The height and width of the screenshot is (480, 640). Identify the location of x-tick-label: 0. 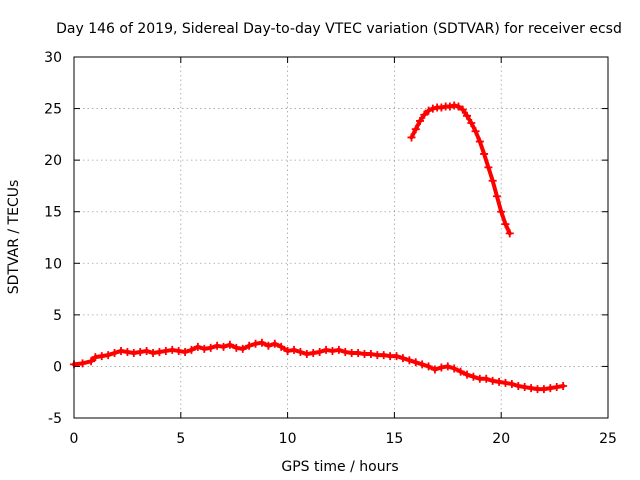
(74, 439).